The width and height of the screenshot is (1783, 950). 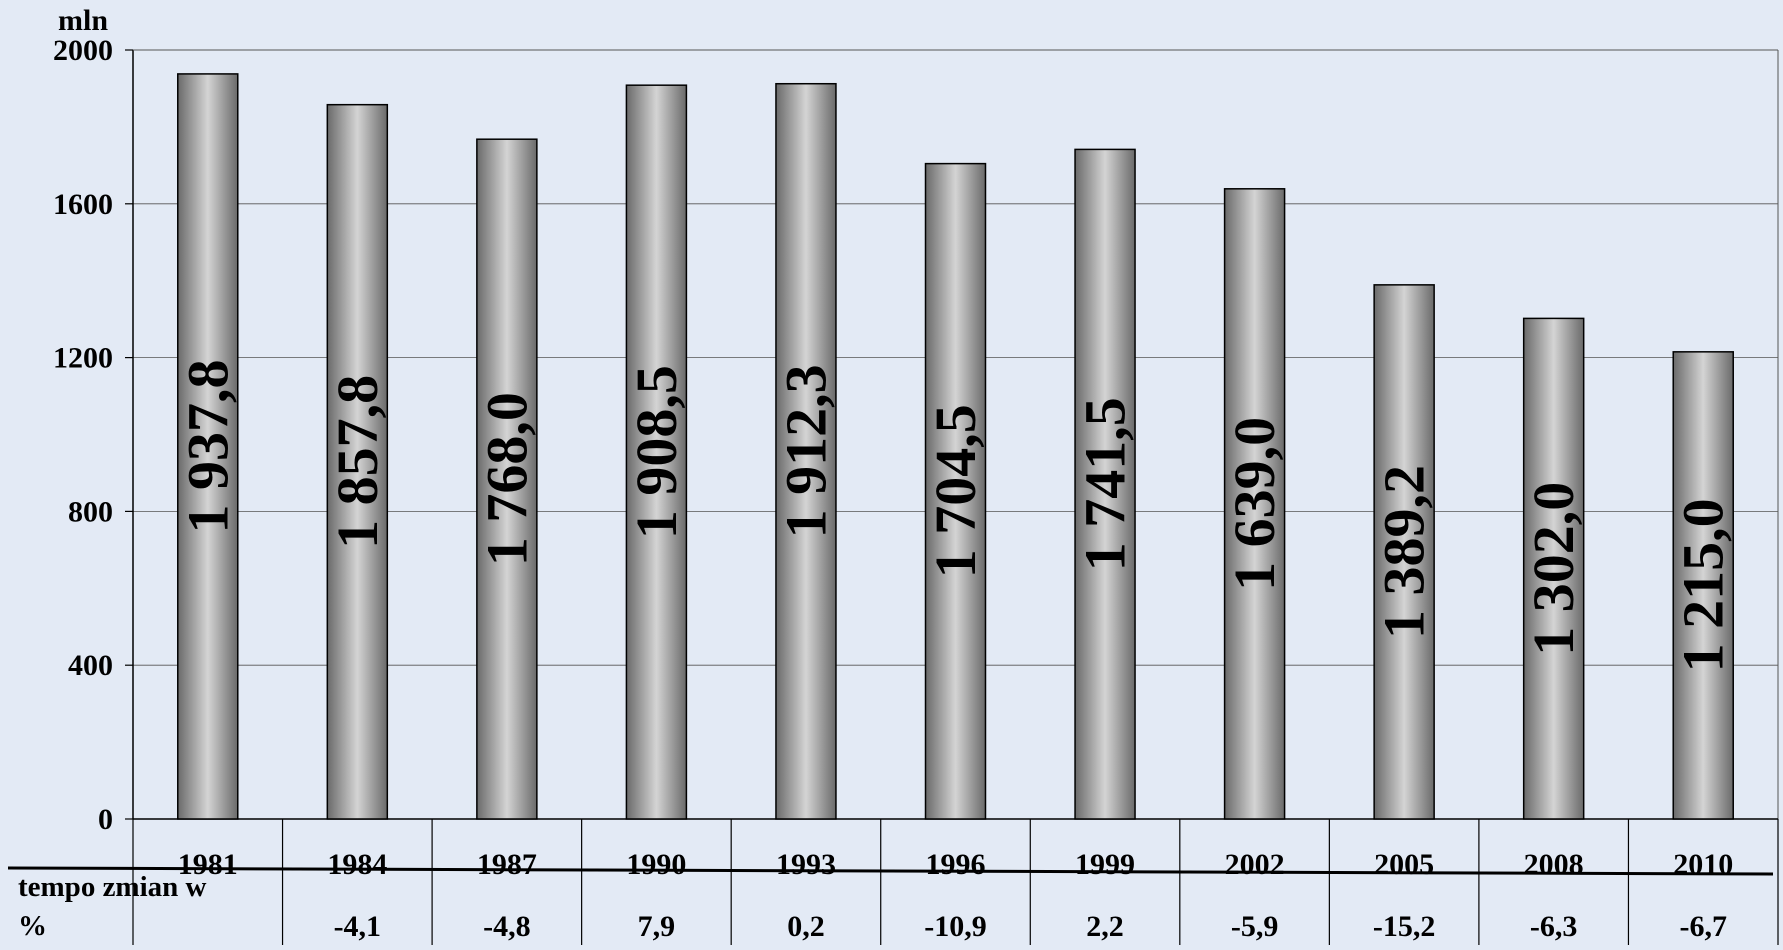 I want to click on bar-value-label: 1 704,5, so click(x=955, y=491).